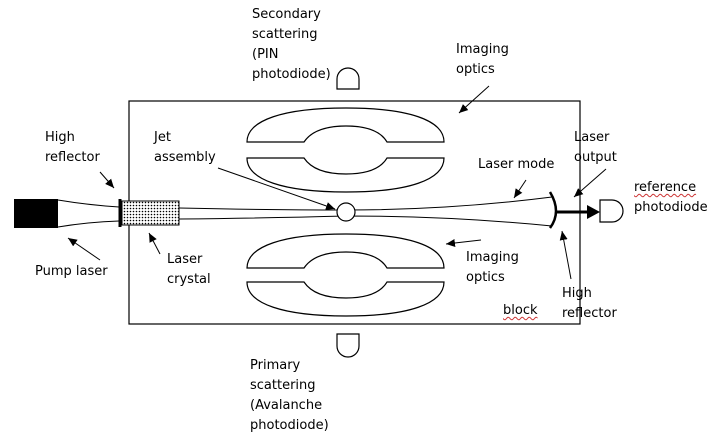 This screenshot has width=719, height=437. Describe the element at coordinates (346, 212) in the screenshot. I see `jet-circle` at that location.